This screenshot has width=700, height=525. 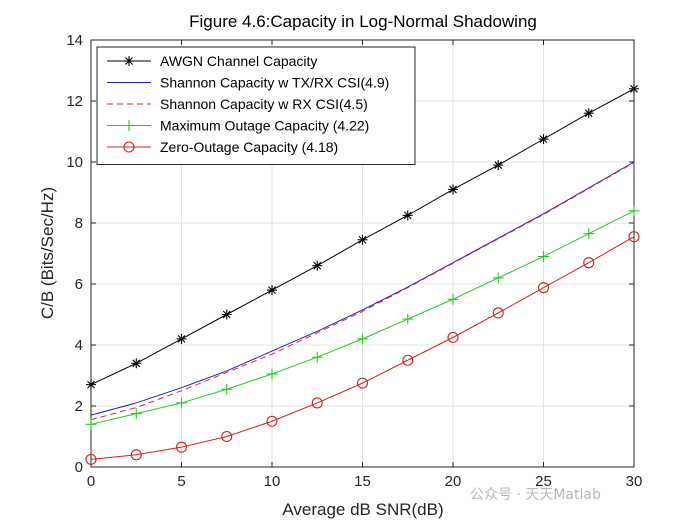 I want to click on x-tick-label: 25, so click(x=543, y=481).